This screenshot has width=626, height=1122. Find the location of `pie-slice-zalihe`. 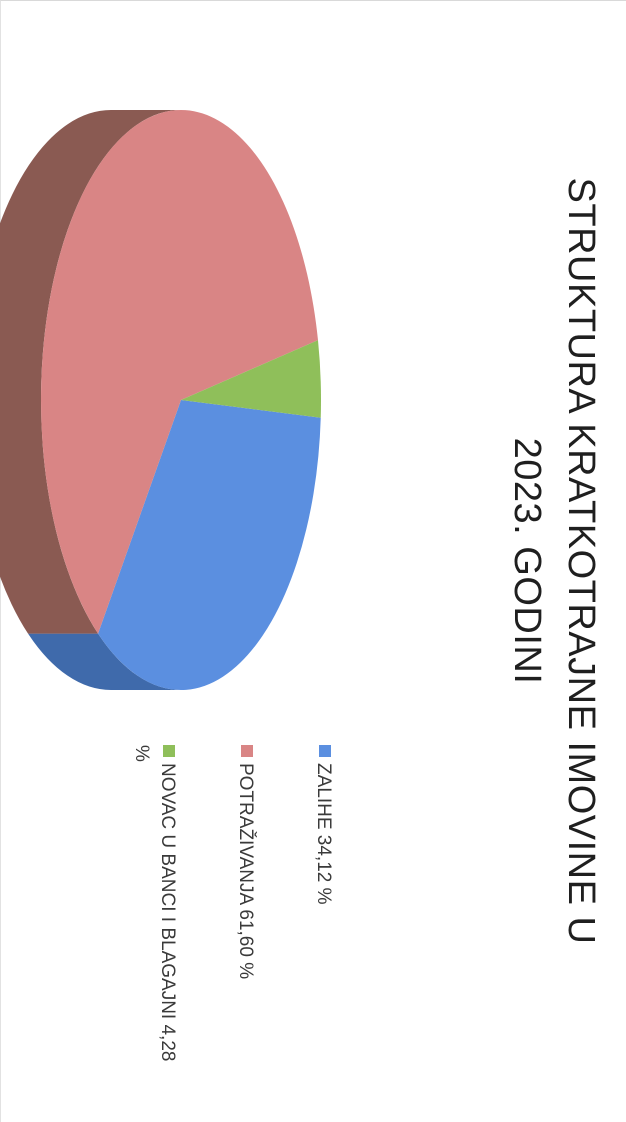

pie-slice-zalihe is located at coordinates (209, 545).